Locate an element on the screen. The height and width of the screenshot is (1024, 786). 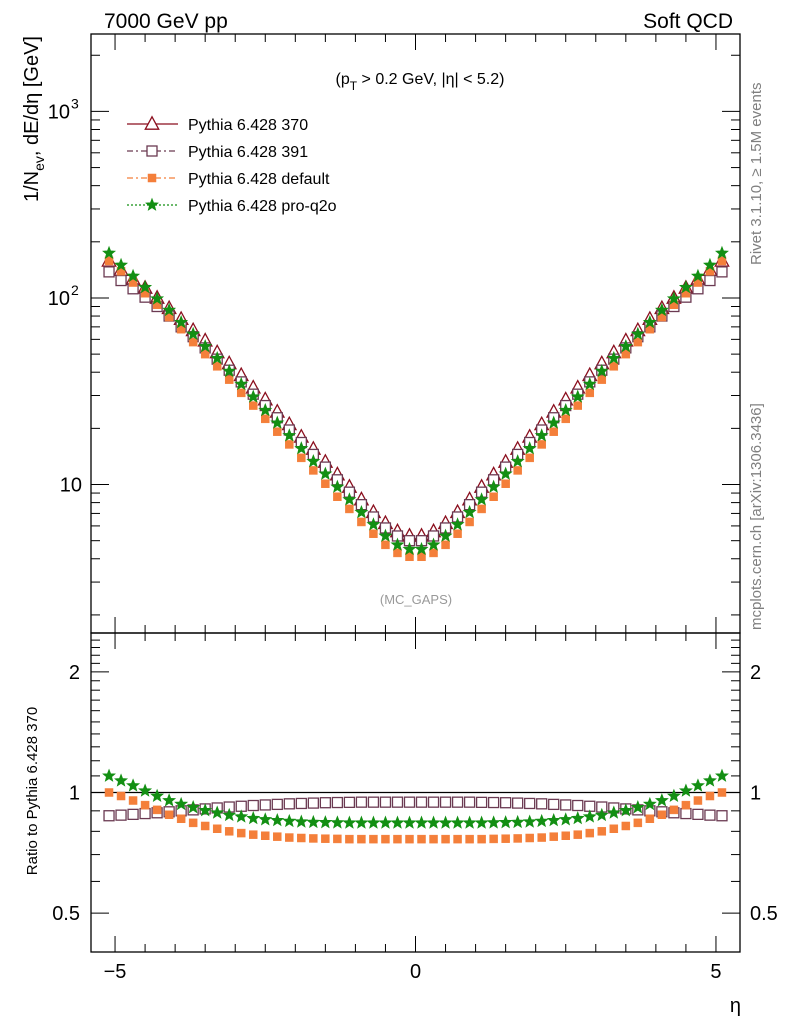
x-tick-label: −5 is located at coordinates (115, 972).